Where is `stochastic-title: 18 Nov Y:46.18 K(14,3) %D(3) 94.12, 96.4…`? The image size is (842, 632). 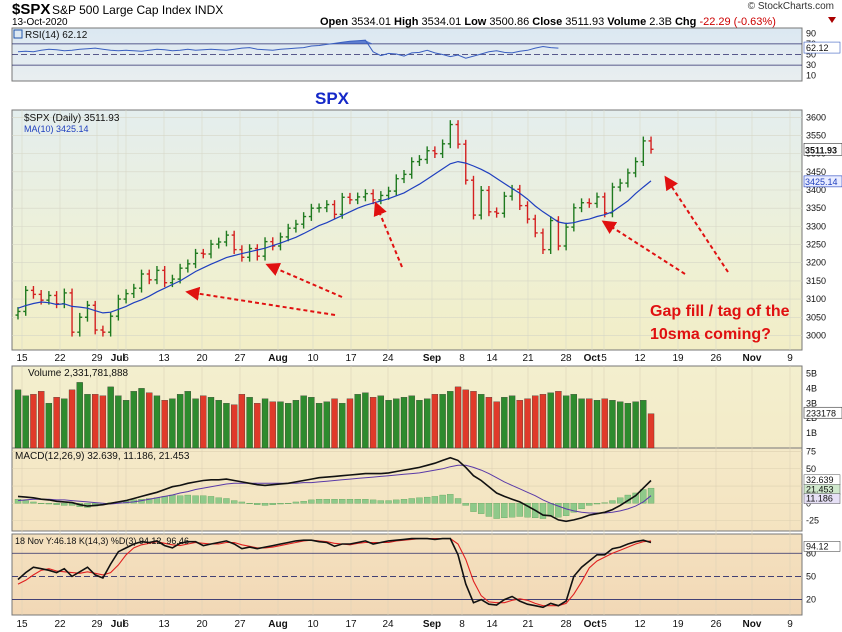 stochastic-title: 18 Nov Y:46.18 K(14,3) %D(3) 94.12, 96.4… is located at coordinates (102, 541).